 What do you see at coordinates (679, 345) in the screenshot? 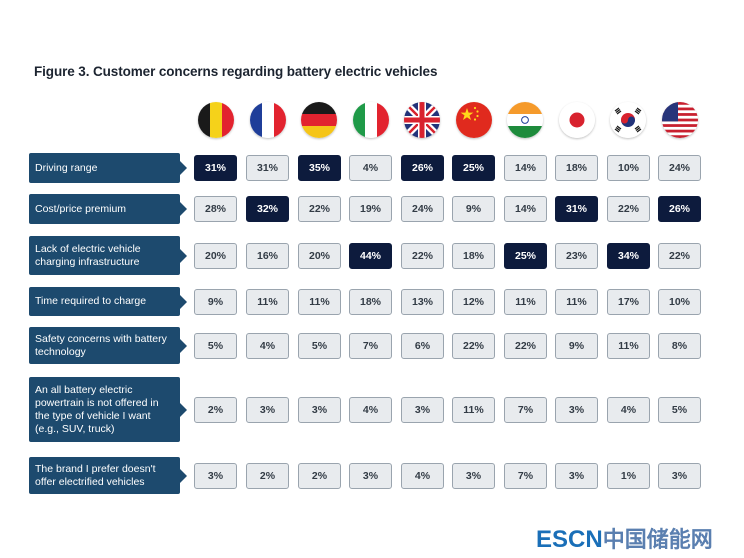
I see `value-cell: 8%` at bounding box center [679, 345].